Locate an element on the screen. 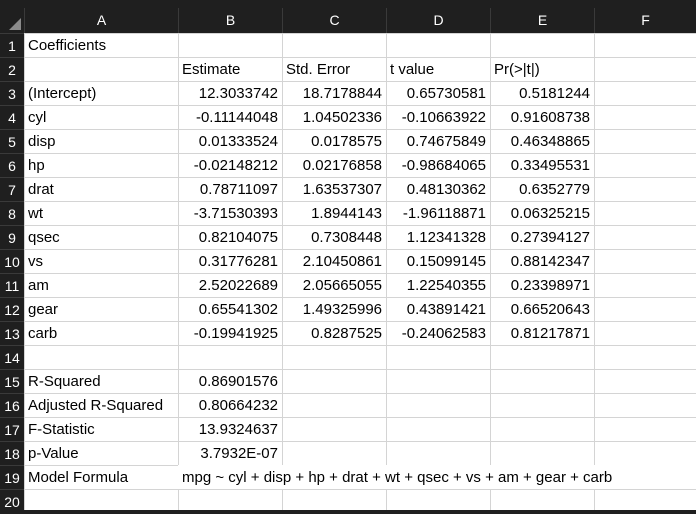  cell-c9: 0.7308448 is located at coordinates (346, 237).